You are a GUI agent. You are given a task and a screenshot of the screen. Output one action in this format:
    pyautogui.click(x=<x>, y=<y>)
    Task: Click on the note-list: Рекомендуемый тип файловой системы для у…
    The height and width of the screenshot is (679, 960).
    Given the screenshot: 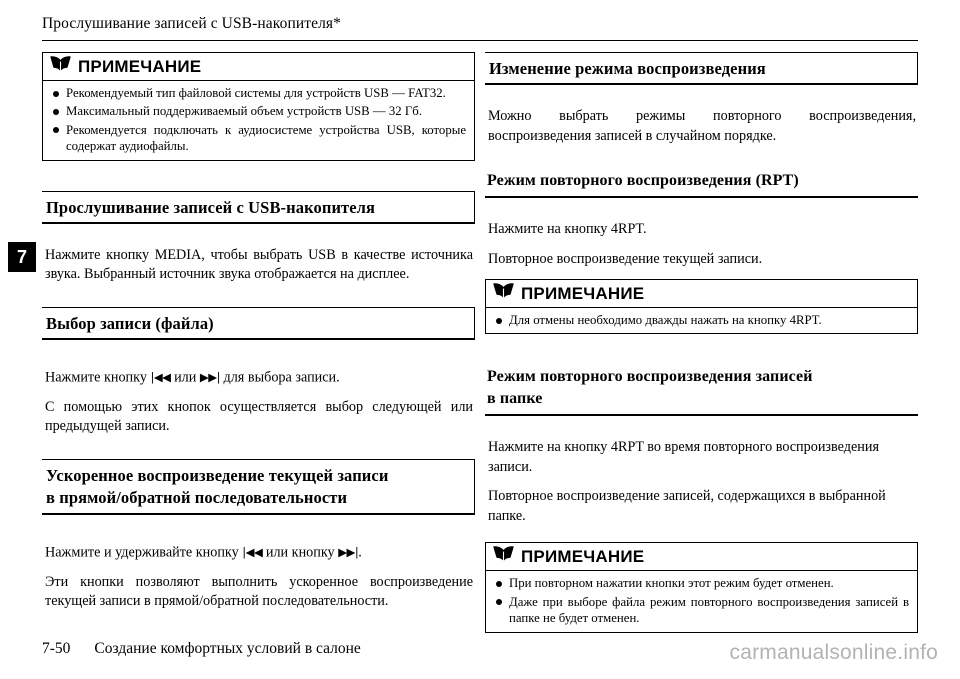 What is the action you would take?
    pyautogui.click(x=258, y=120)
    